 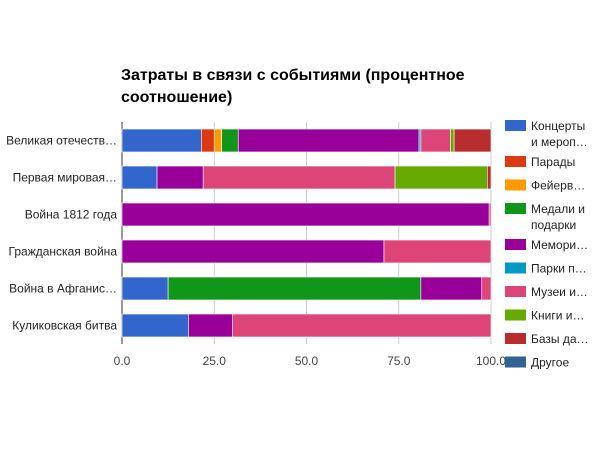 What do you see at coordinates (122, 361) in the screenshot?
I see `x-tick-label: 0.0` at bounding box center [122, 361].